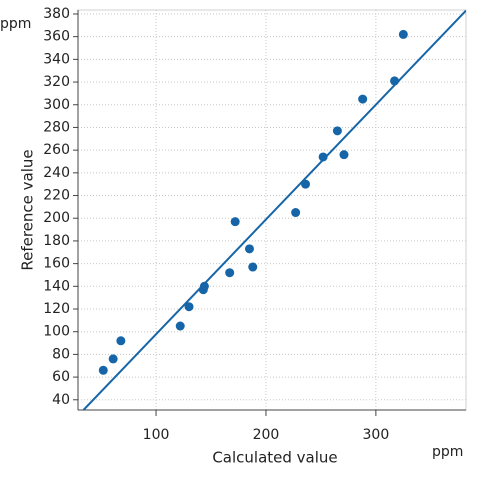  Describe the element at coordinates (376, 435) in the screenshot. I see `x-tick-label: 300` at that location.